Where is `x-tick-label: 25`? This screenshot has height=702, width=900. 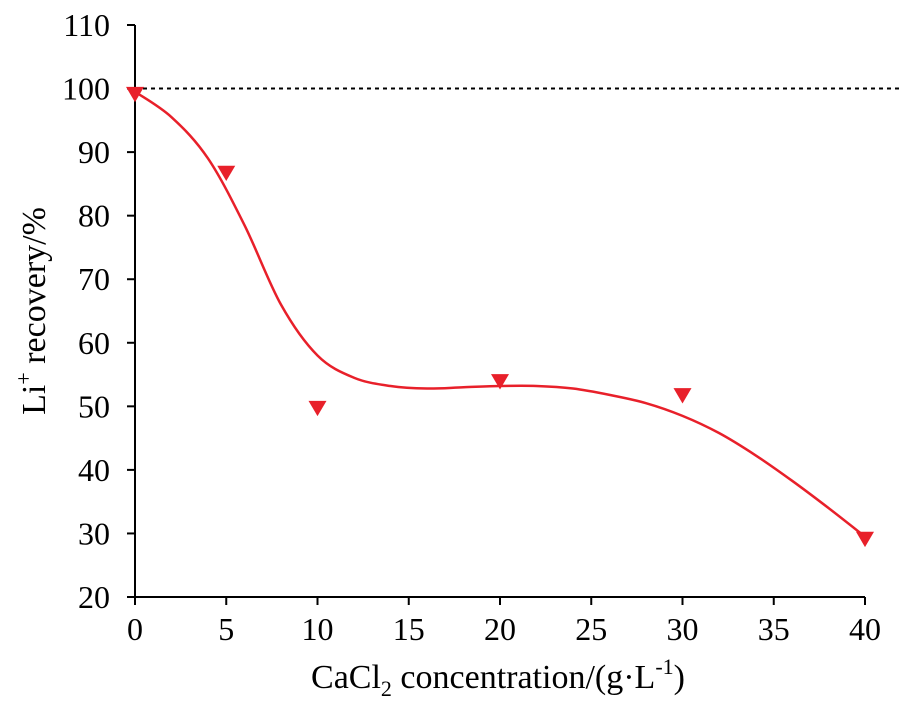
x-tick-label: 25 is located at coordinates (591, 629).